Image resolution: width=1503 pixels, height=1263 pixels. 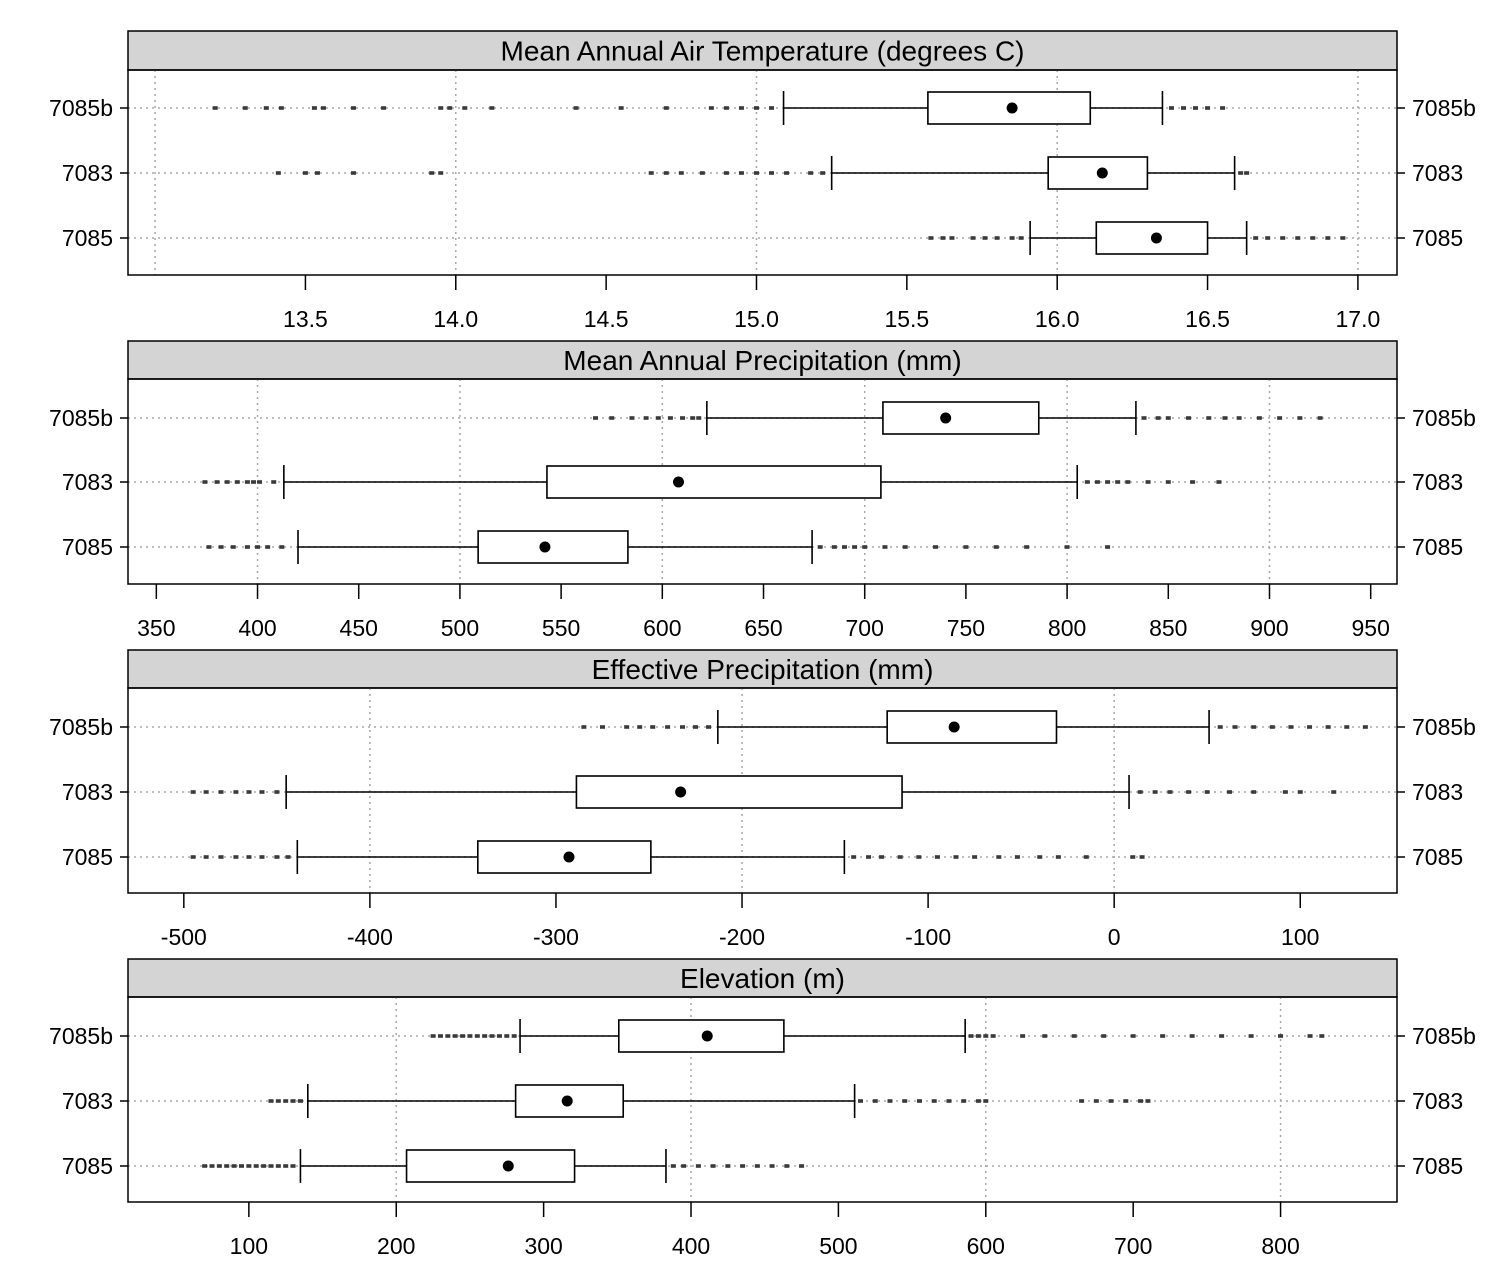 What do you see at coordinates (543, 1246) in the screenshot?
I see `x-tick-label: 300` at bounding box center [543, 1246].